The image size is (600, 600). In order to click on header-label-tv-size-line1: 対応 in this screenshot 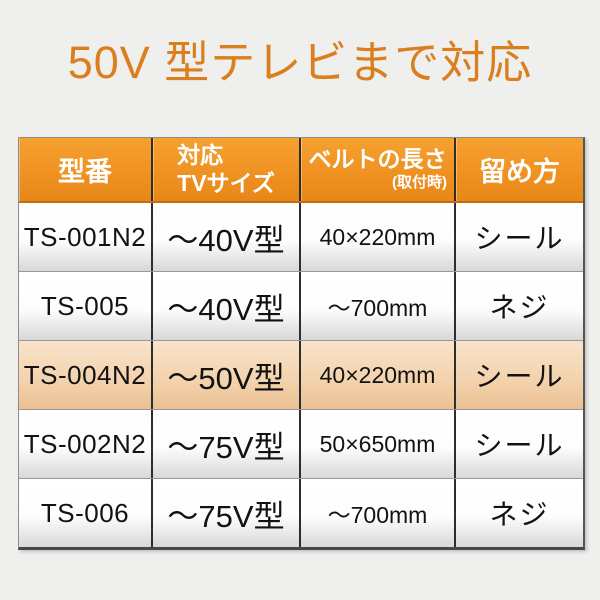, I will do `click(200, 154)`.